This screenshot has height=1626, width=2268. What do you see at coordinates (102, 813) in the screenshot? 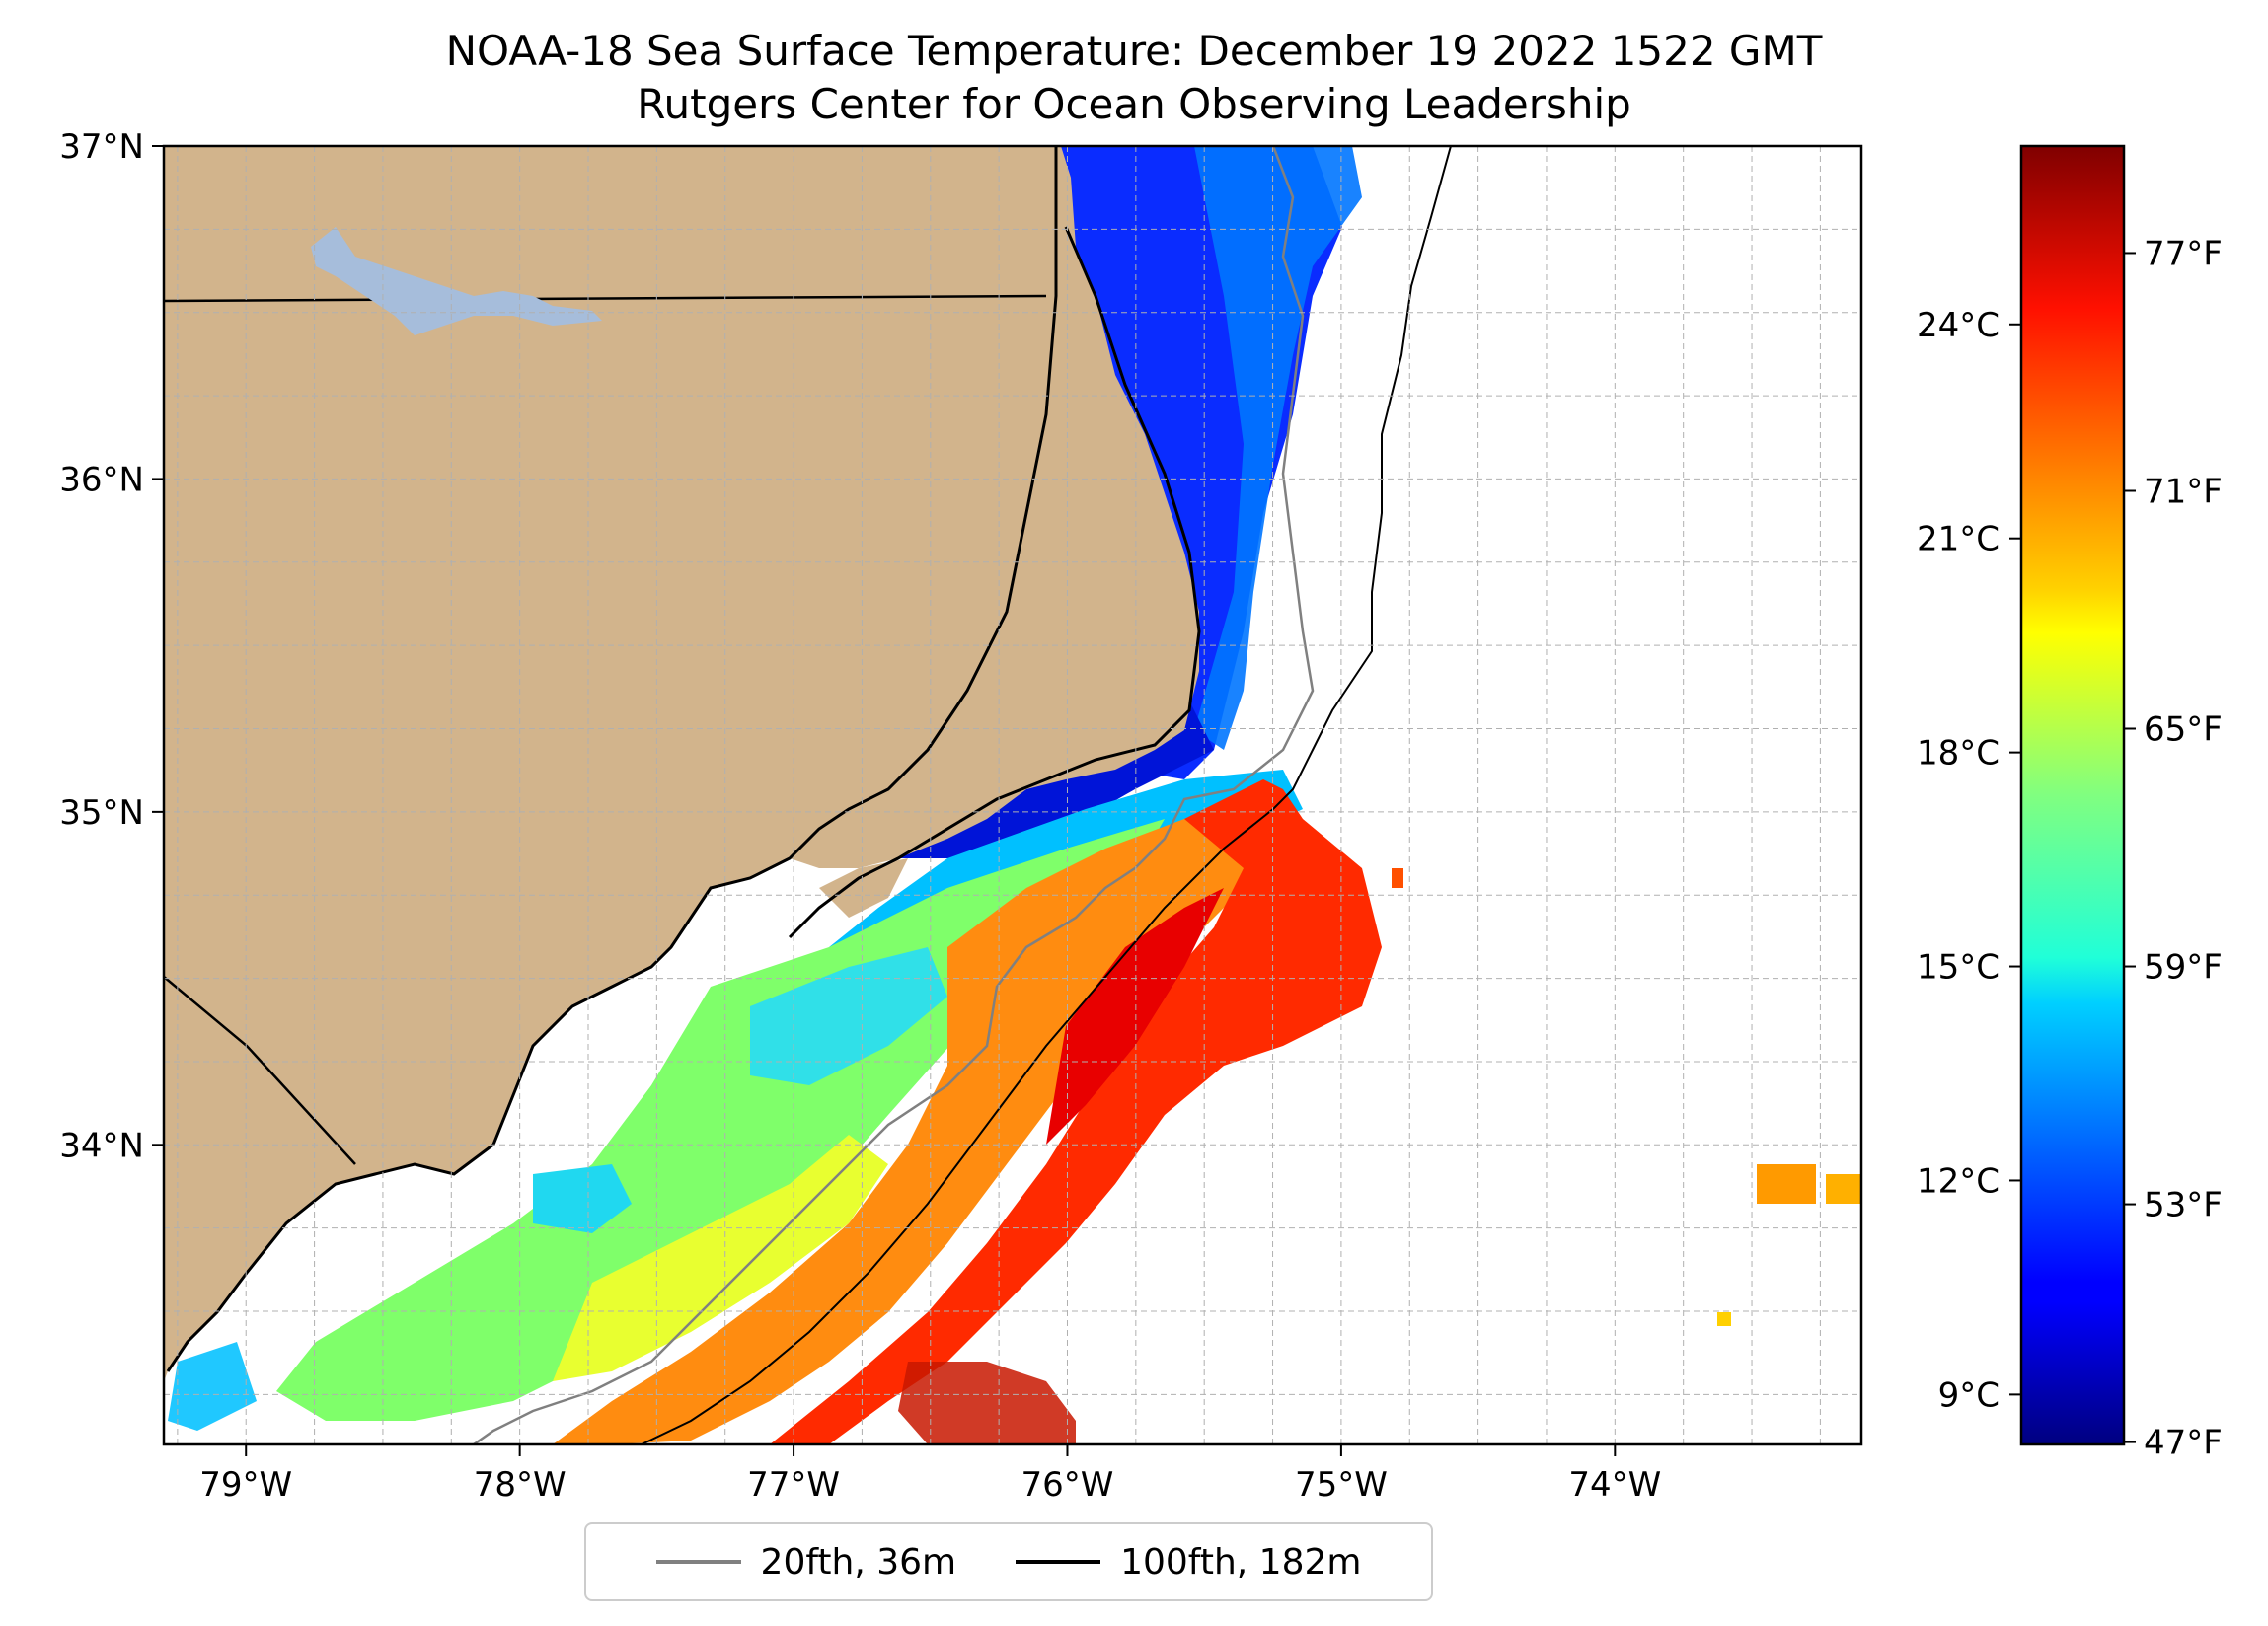
I see `lat-tick-label: 35°N` at bounding box center [102, 813].